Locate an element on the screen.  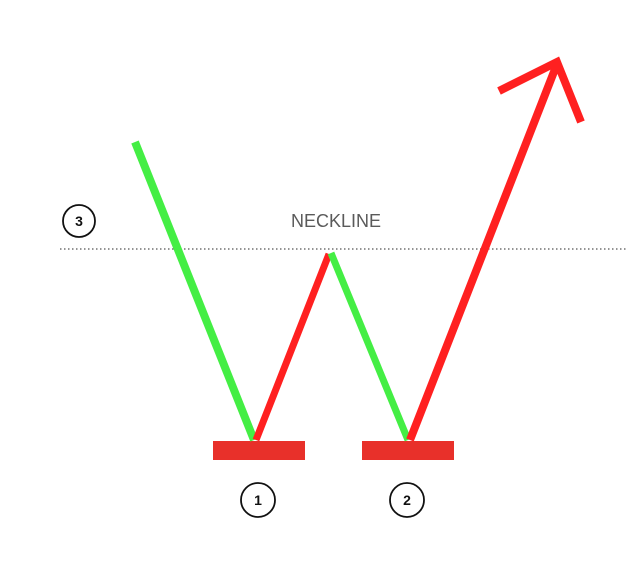
marker-1-circle is located at coordinates (258, 500).